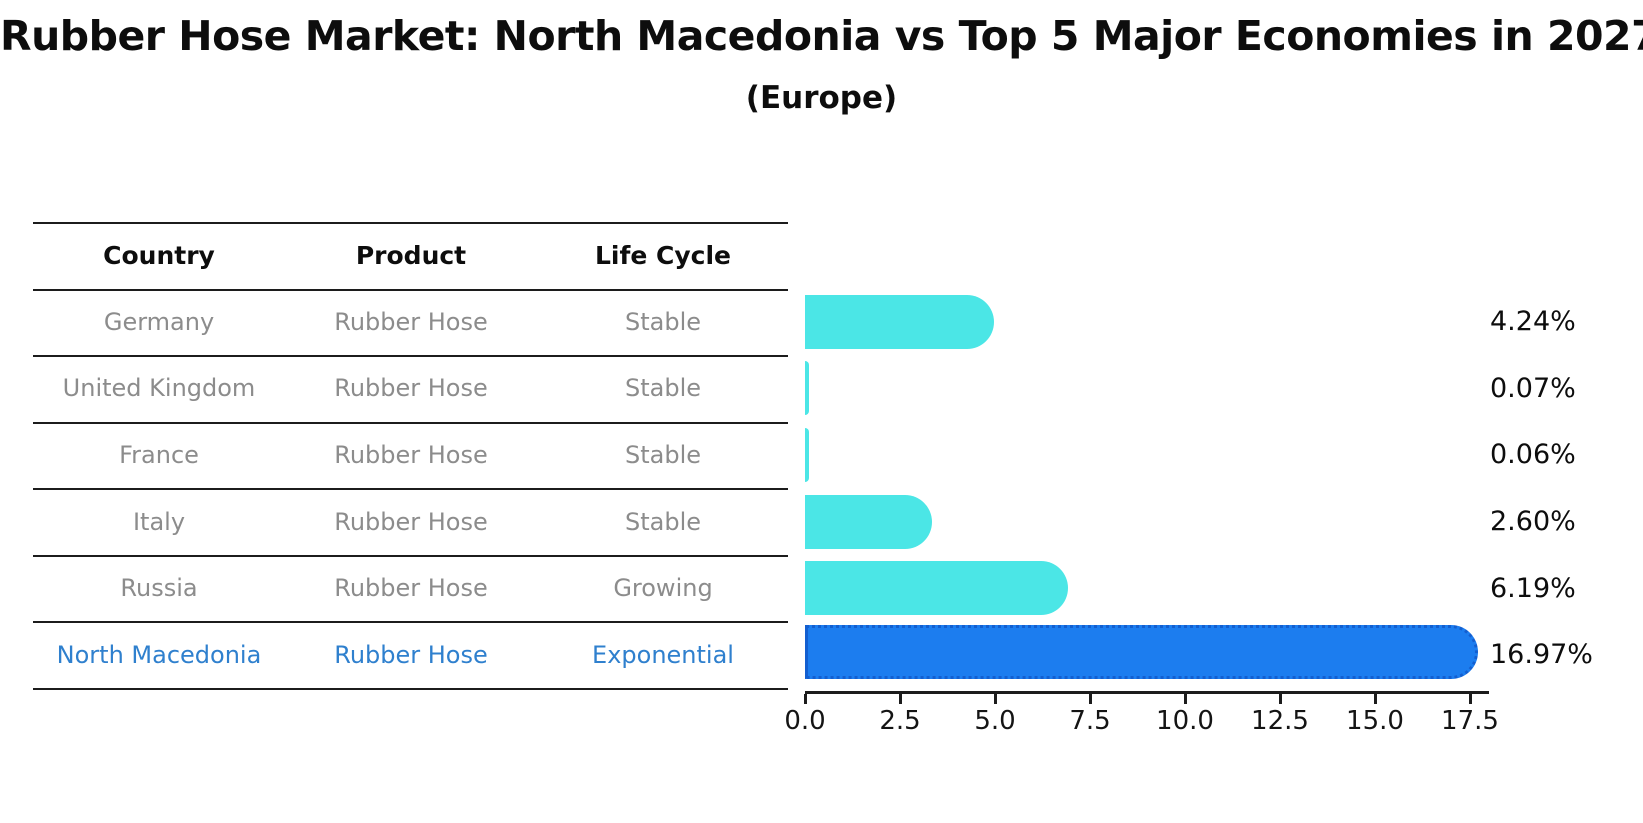 The height and width of the screenshot is (823, 1643). Describe the element at coordinates (1533, 455) in the screenshot. I see `bar-value-label: 0.06%` at that location.